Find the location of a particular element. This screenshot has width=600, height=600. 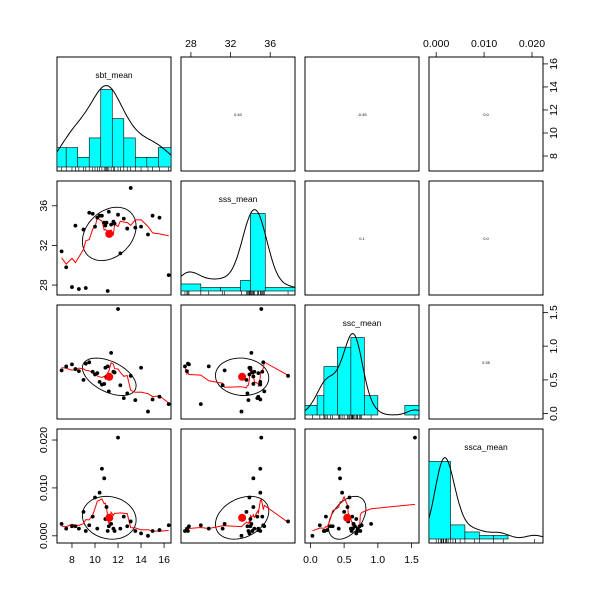

panel-sbt_mean-ssc_mean: -0.45 is located at coordinates (362, 114).